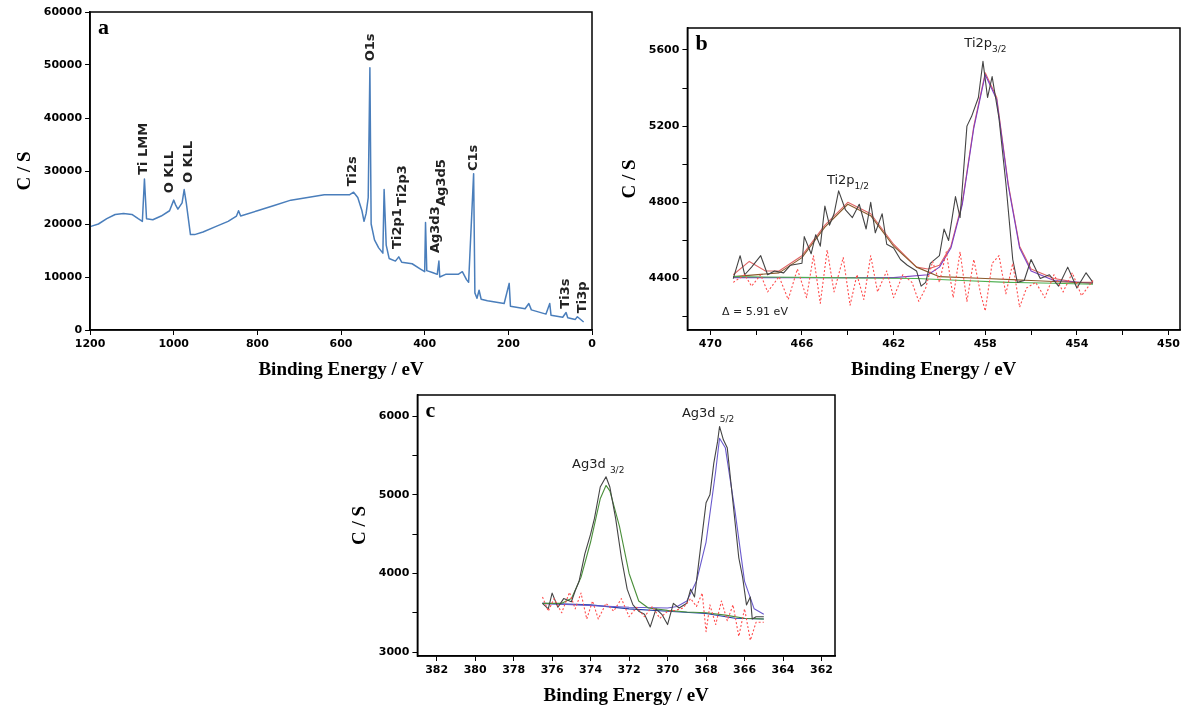  Describe the element at coordinates (629, 670) in the screenshot. I see `x-tick-label: 372` at that location.